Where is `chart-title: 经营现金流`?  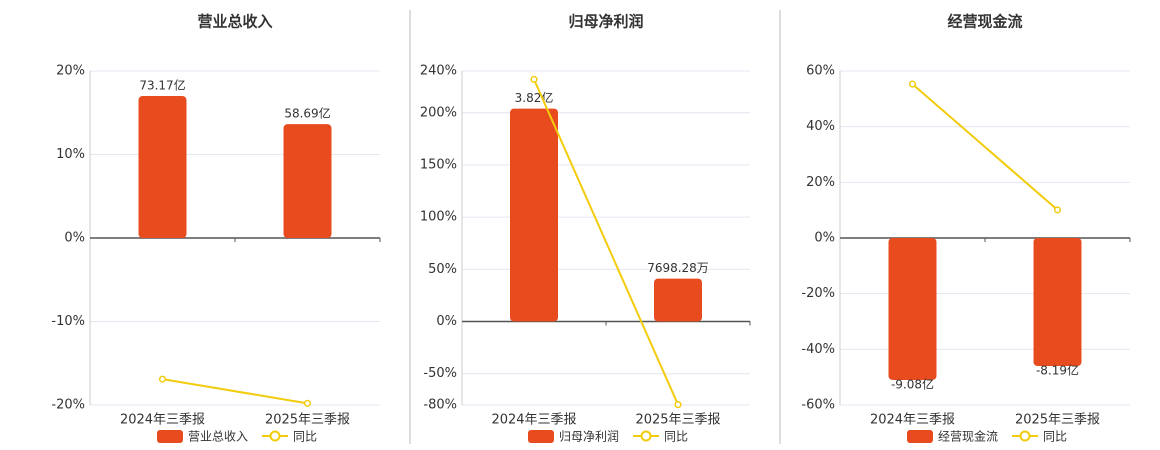 chart-title: 经营现金流 is located at coordinates (984, 22).